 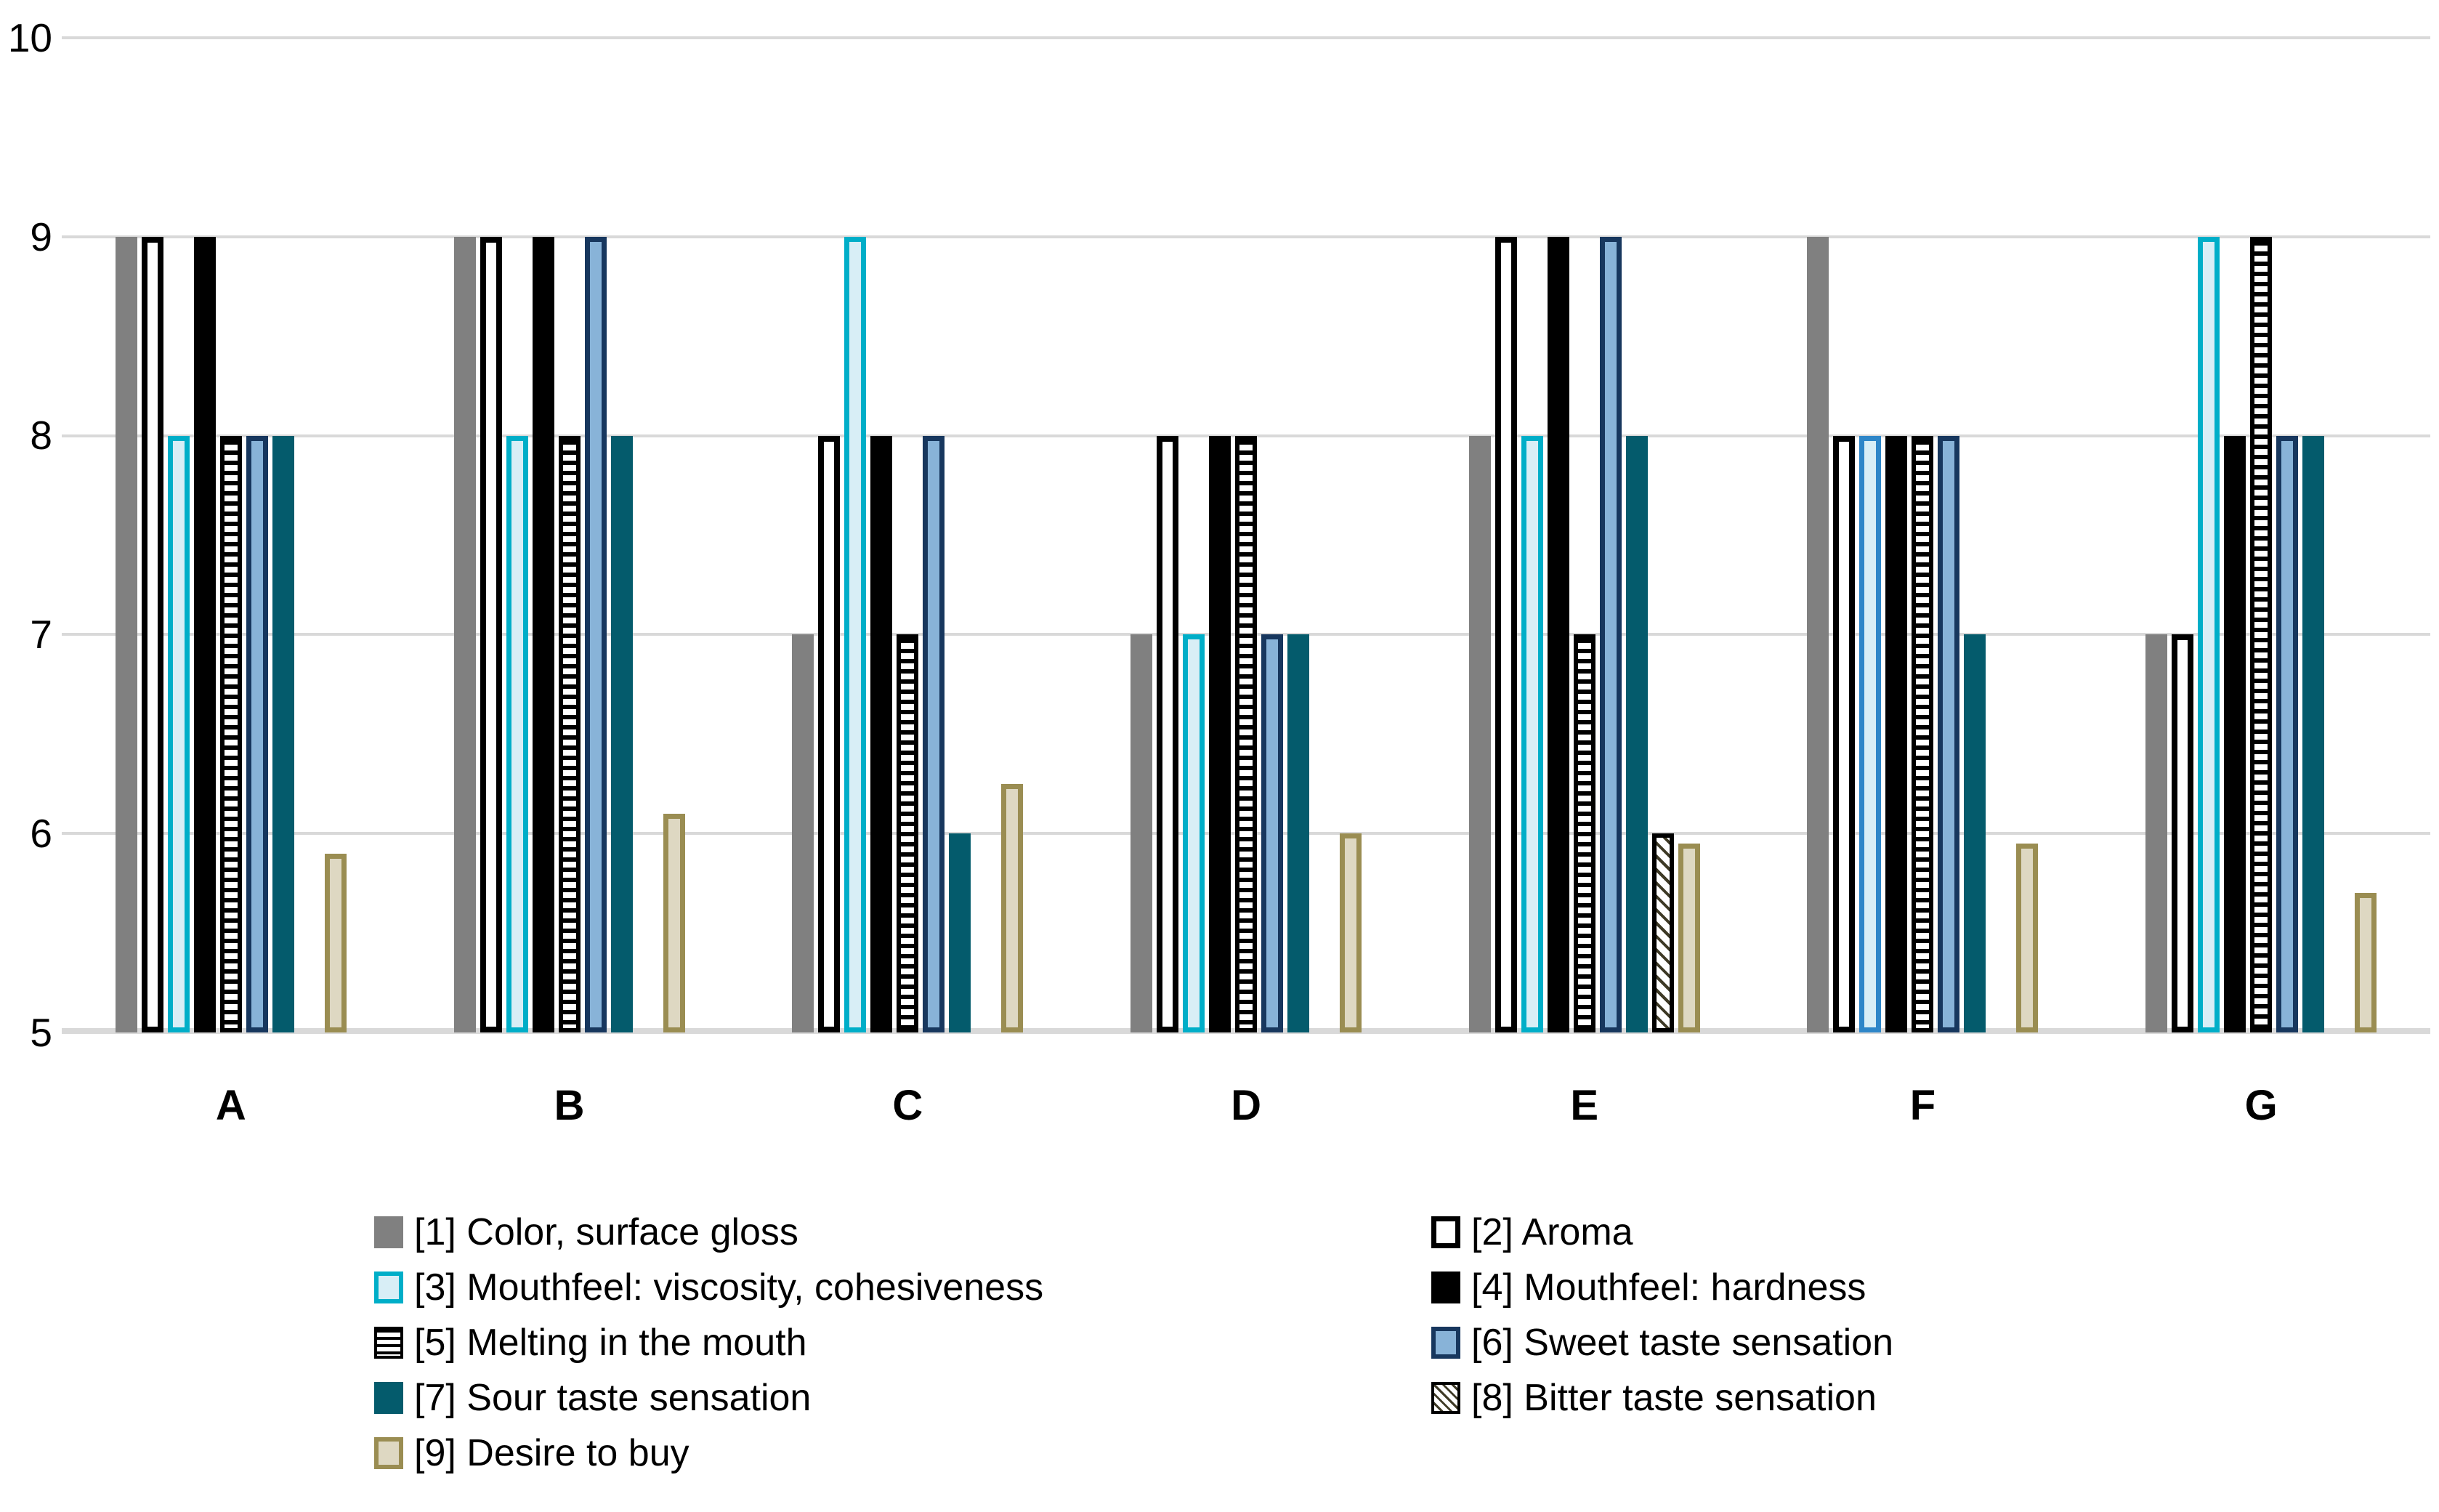 What do you see at coordinates (41, 635) in the screenshot?
I see `y-tick-7: 7` at bounding box center [41, 635].